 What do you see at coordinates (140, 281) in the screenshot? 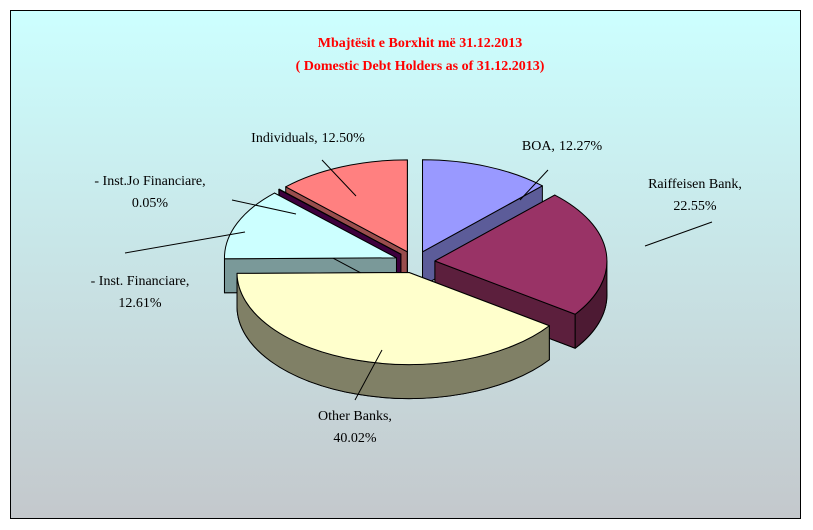
I see `label-name: - Inst. Financiare,` at bounding box center [140, 281].